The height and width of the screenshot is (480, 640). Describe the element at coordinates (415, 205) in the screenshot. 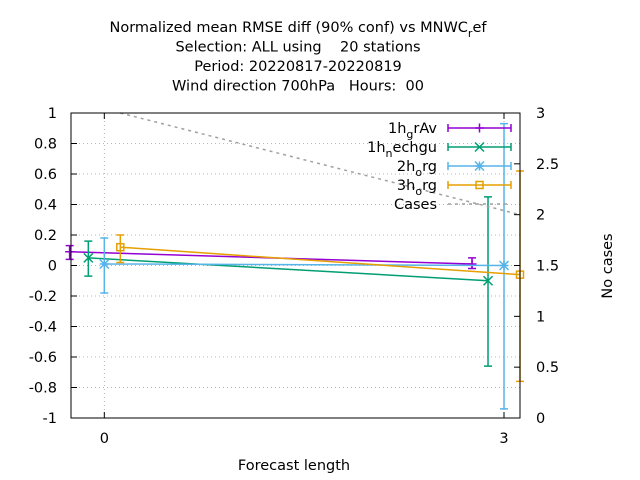

I see `legend-label: Cases` at that location.